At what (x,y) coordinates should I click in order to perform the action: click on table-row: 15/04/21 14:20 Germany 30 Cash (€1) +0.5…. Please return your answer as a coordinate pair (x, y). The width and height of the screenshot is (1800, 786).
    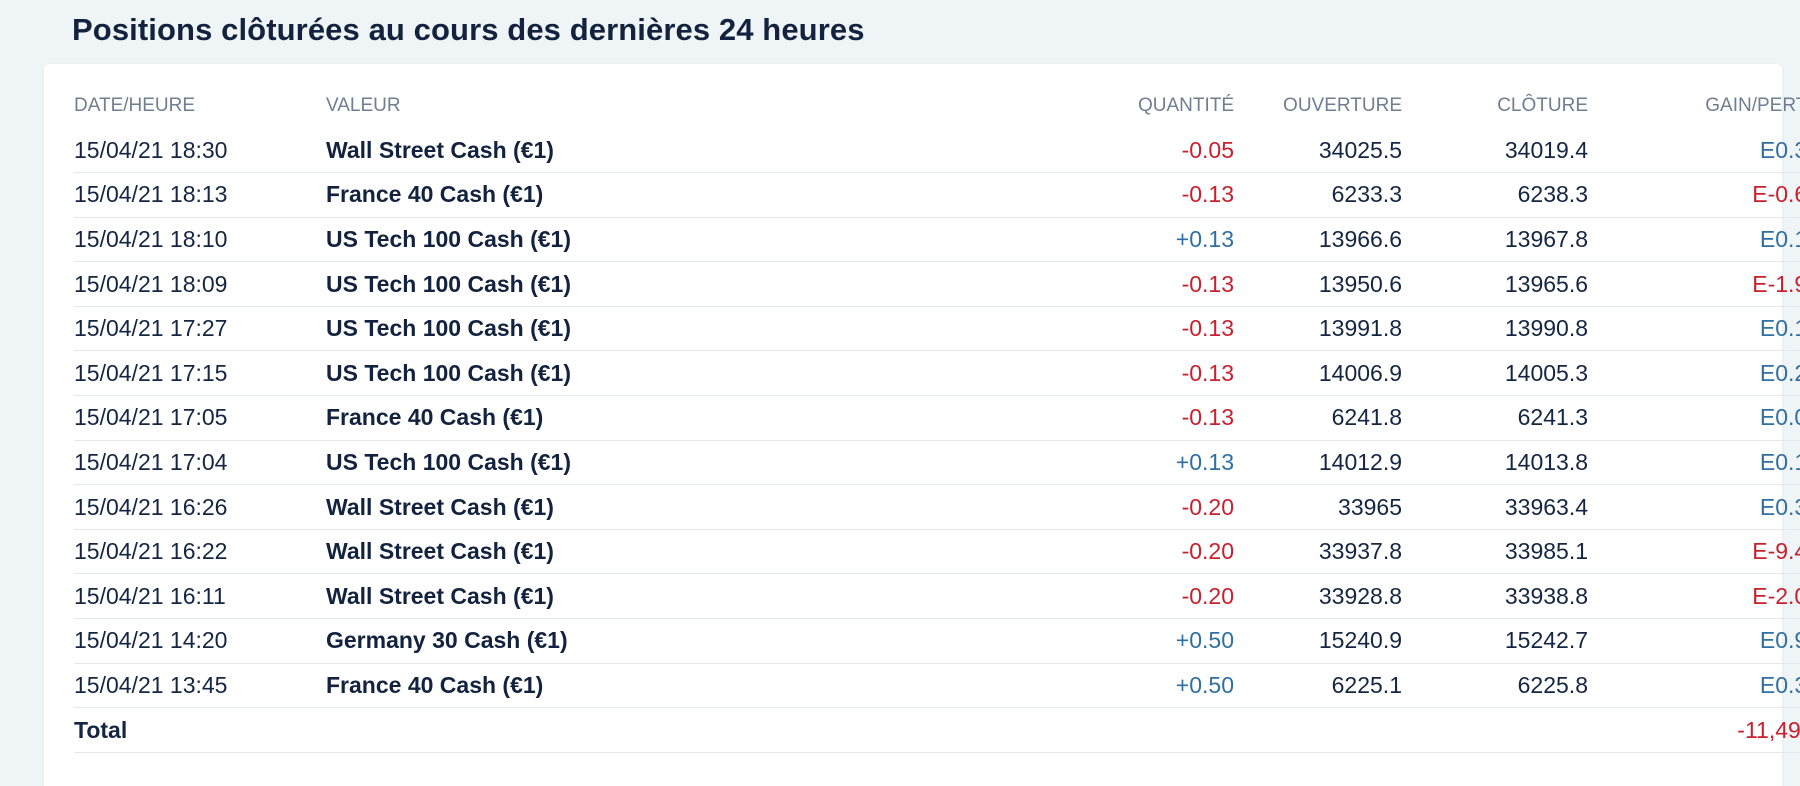
    Looking at the image, I should click on (937, 641).